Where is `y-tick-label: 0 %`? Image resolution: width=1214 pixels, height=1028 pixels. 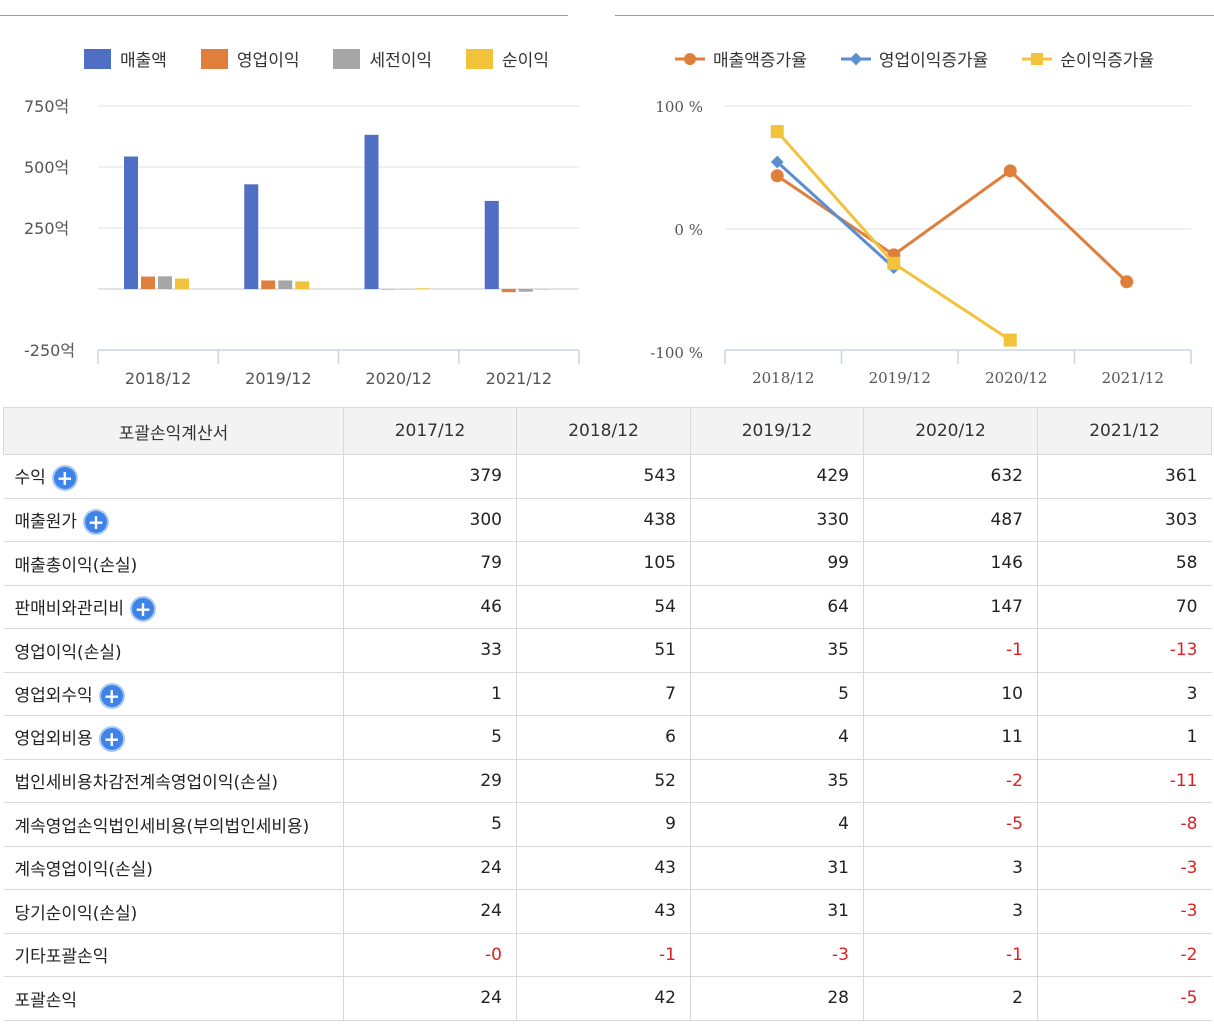
y-tick-label: 0 % is located at coordinates (688, 230).